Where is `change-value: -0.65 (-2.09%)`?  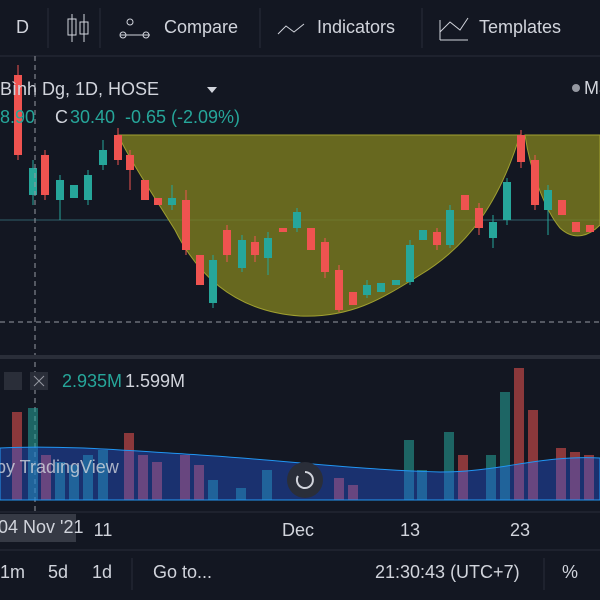 change-value: -0.65 (-2.09%) is located at coordinates (182, 117).